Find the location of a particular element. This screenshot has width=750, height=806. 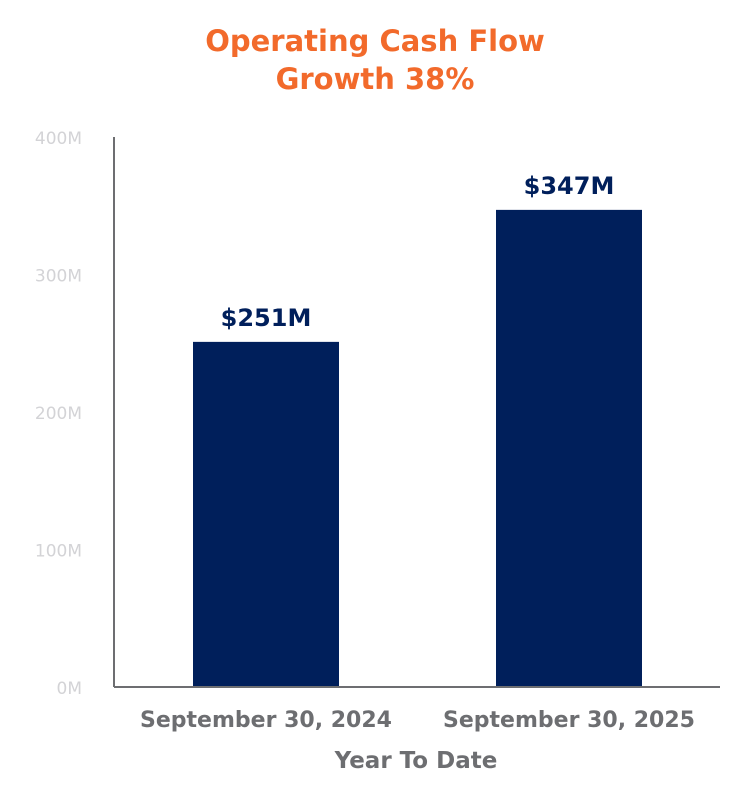

x-axis-title: Year To Date is located at coordinates (416, 761).